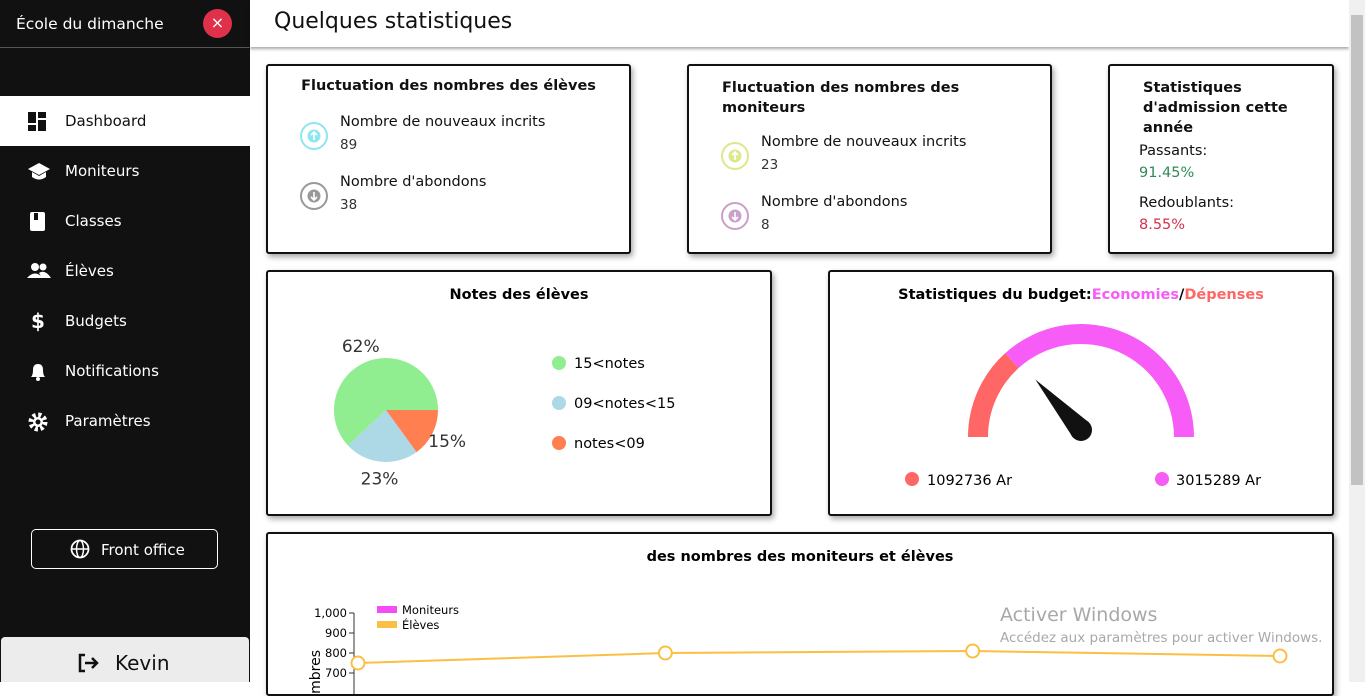 This screenshot has height=696, width=1365. Describe the element at coordinates (841, 98) in the screenshot. I see `card-title: Fluctuation des nombres des moniteurs` at that location.